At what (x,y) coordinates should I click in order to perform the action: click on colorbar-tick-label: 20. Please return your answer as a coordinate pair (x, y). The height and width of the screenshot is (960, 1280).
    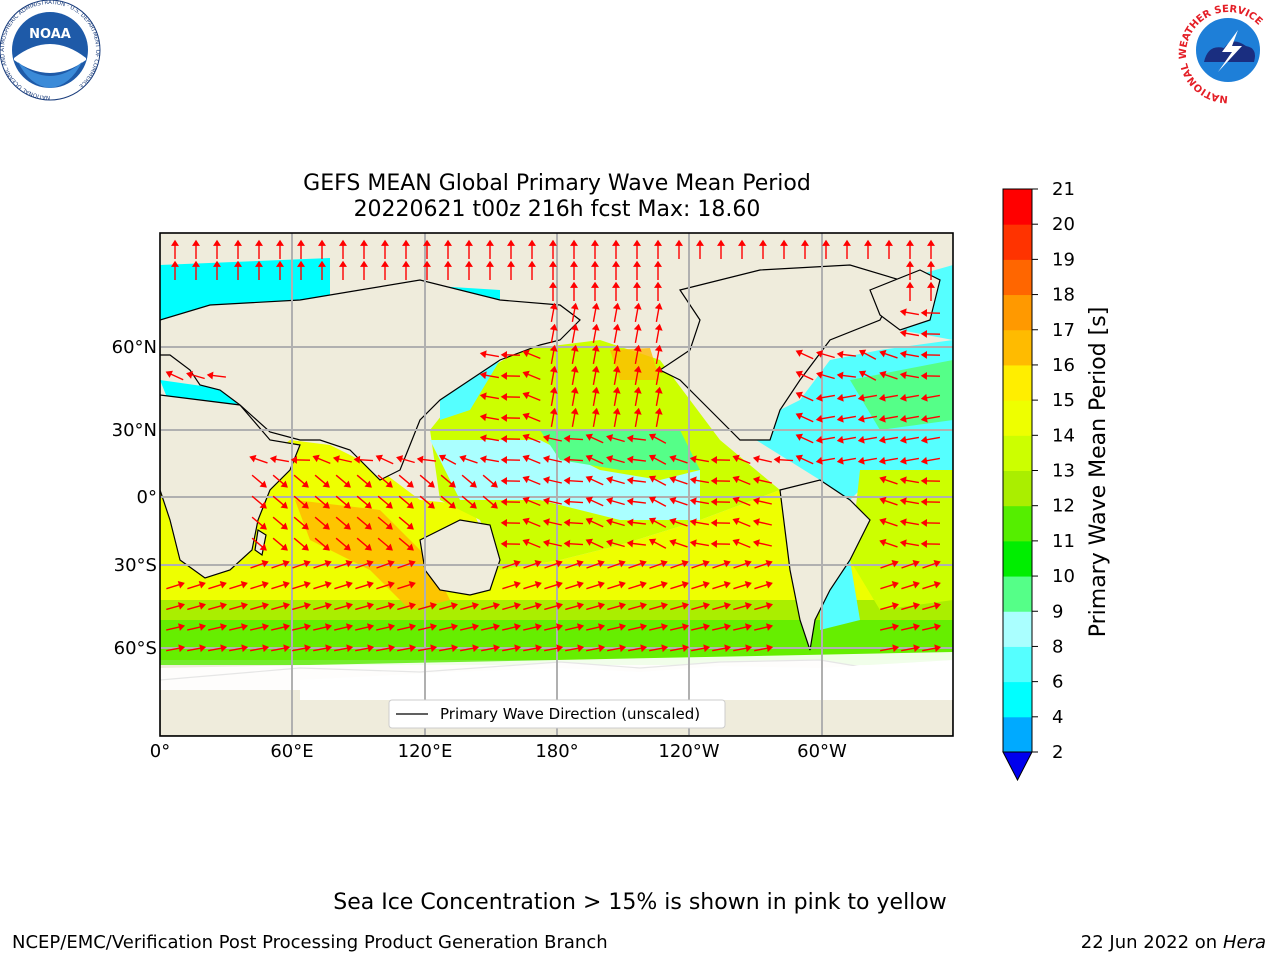
    Looking at the image, I should click on (1063, 224).